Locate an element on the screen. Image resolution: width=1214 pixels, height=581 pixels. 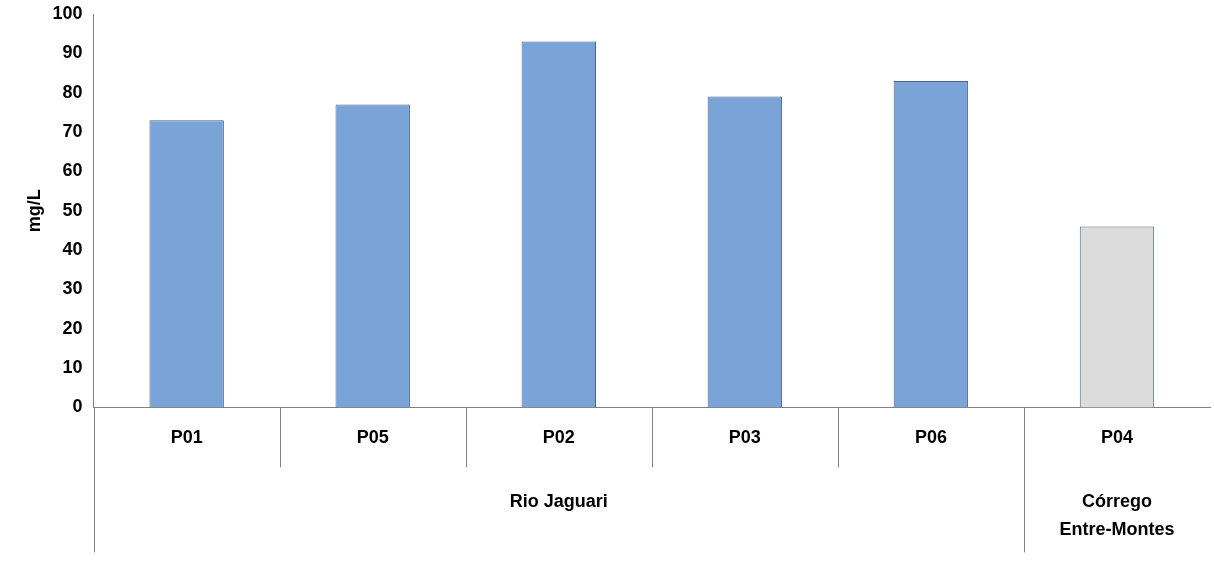
x-tick-label: P05 is located at coordinates (372, 437).